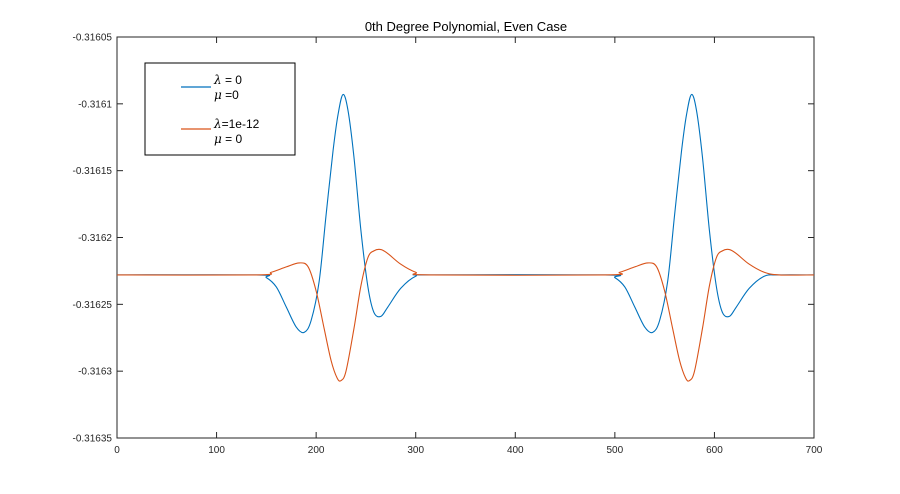 This screenshot has width=900, height=494. Describe the element at coordinates (316, 450) in the screenshot. I see `x-tick-label: 200` at that location.